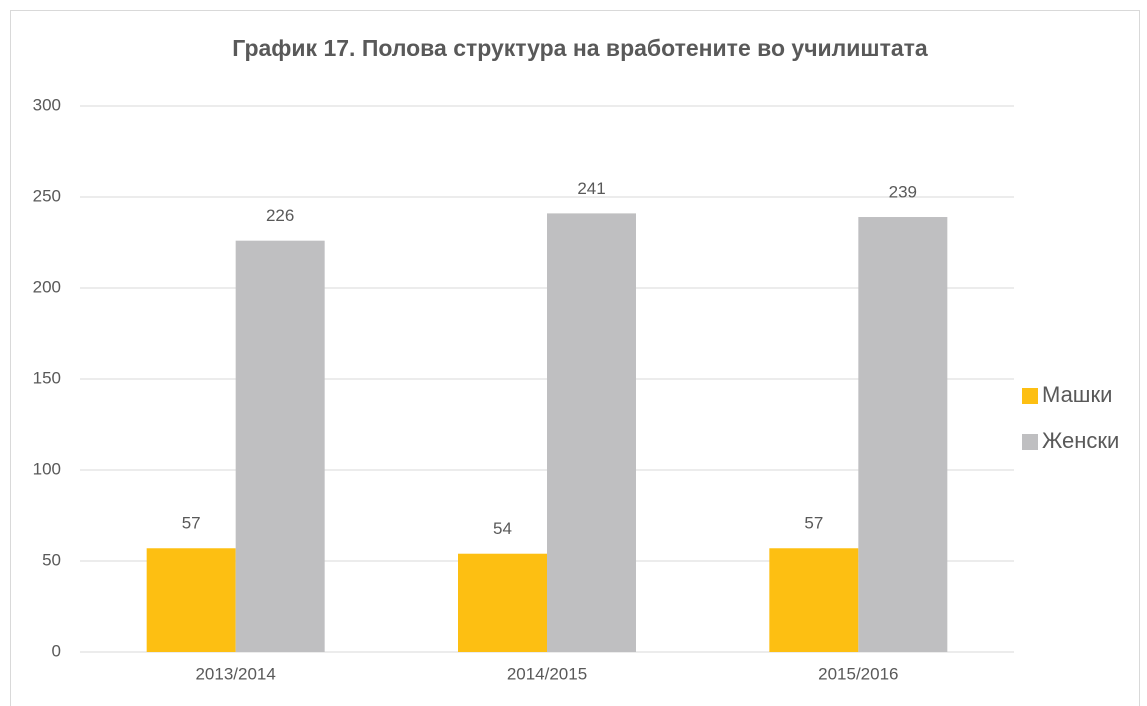  What do you see at coordinates (591, 188) in the screenshot?
I see `data-label: 241` at bounding box center [591, 188].